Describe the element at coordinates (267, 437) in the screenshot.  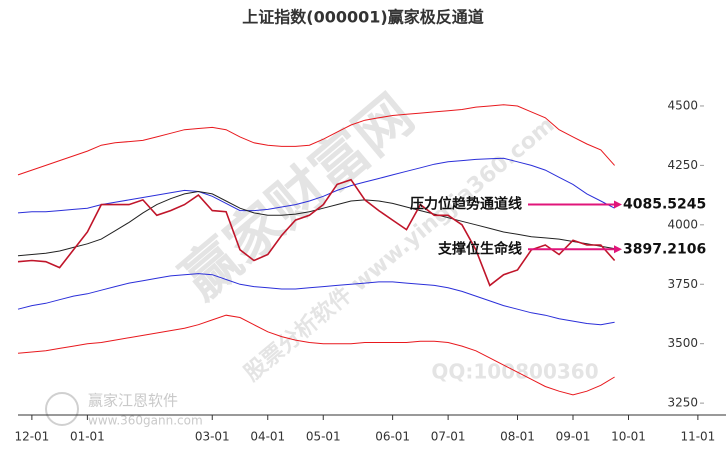
I see `x-tick-label: 04-01` at that location.